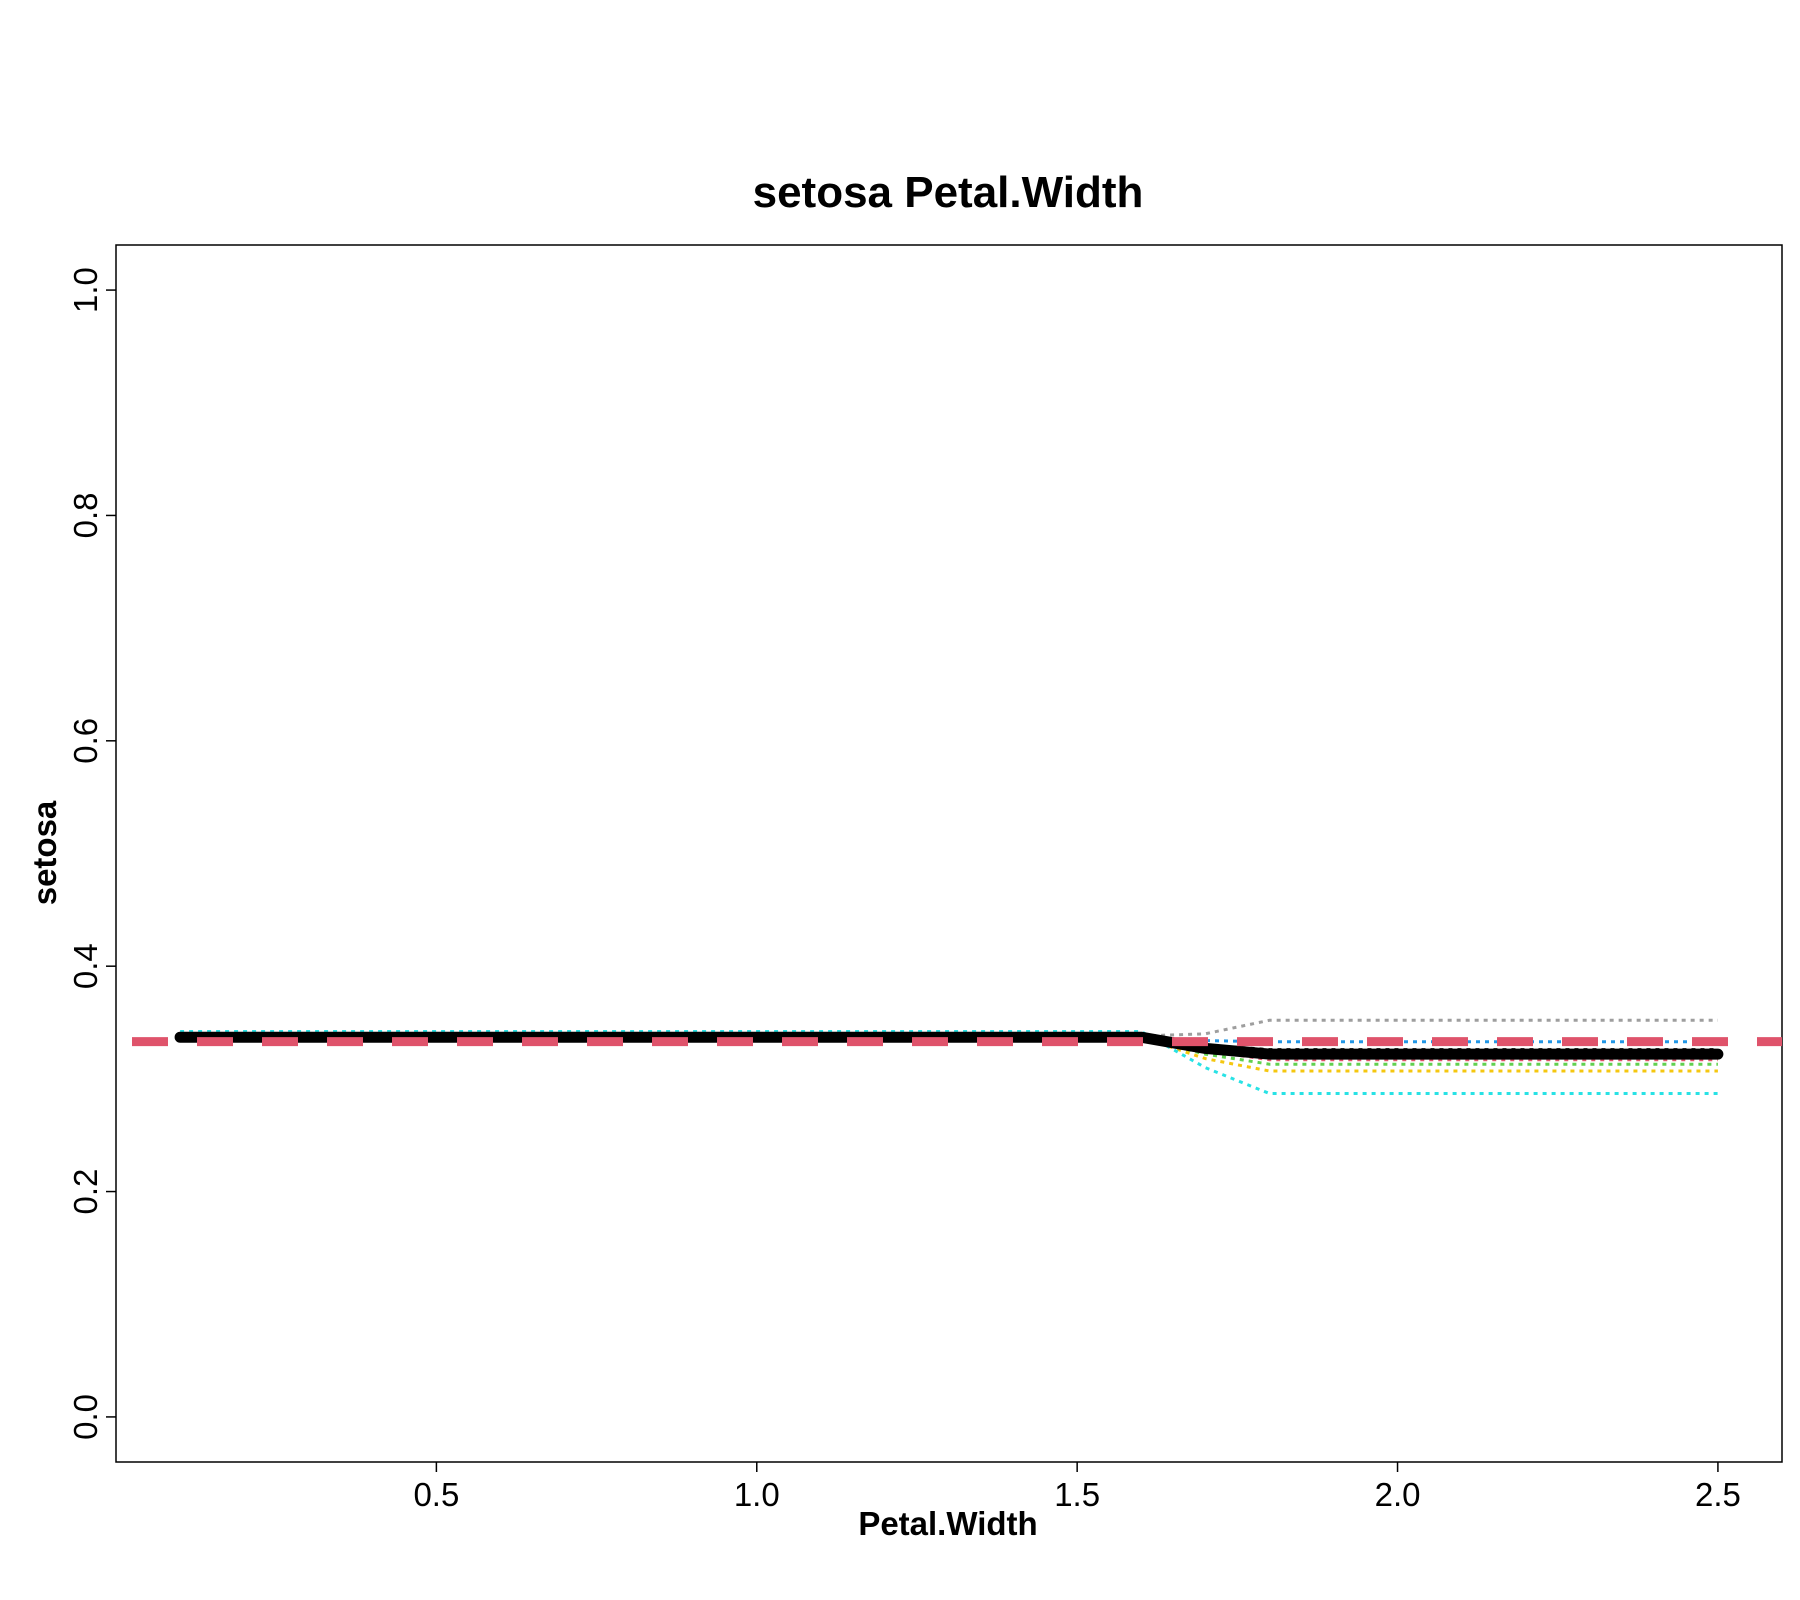 This screenshot has width=1800, height=1600. I want to click on x-tick-label: 2.0, so click(1398, 1494).